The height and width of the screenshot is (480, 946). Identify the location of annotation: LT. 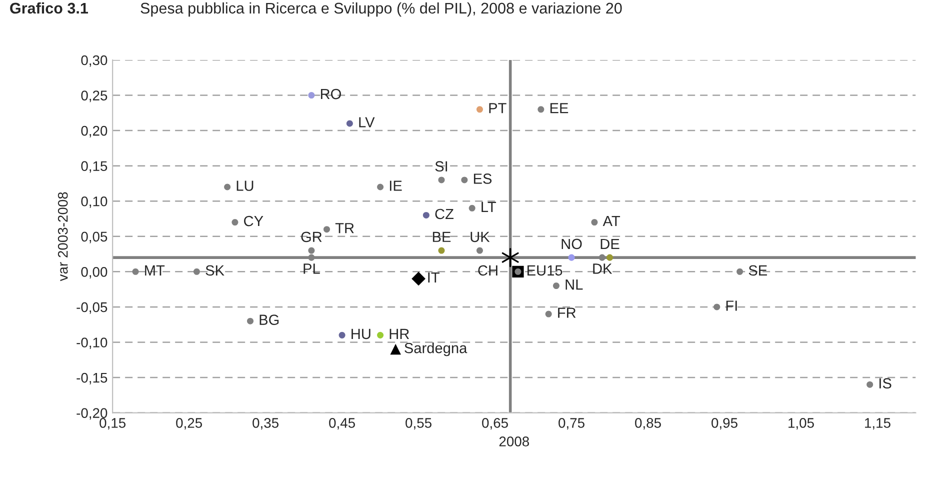
(489, 207).